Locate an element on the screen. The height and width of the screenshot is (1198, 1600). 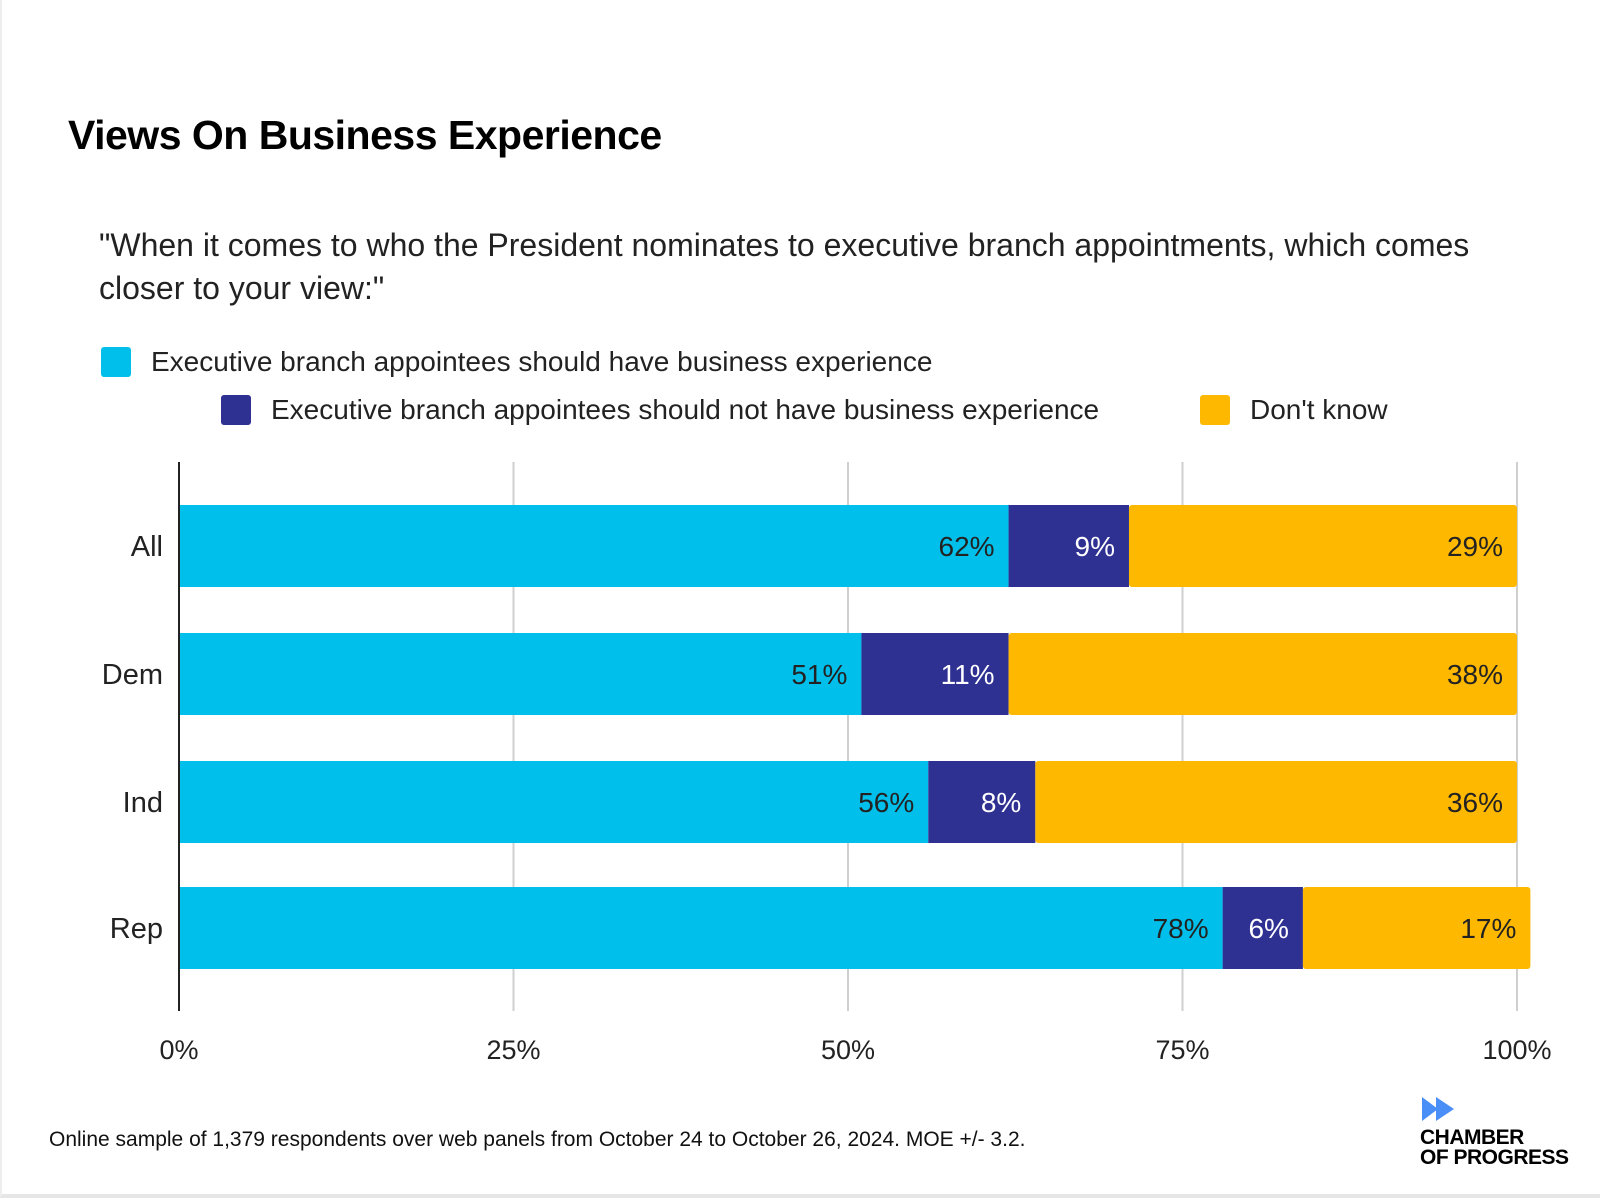
category-label: Ind is located at coordinates (143, 803).